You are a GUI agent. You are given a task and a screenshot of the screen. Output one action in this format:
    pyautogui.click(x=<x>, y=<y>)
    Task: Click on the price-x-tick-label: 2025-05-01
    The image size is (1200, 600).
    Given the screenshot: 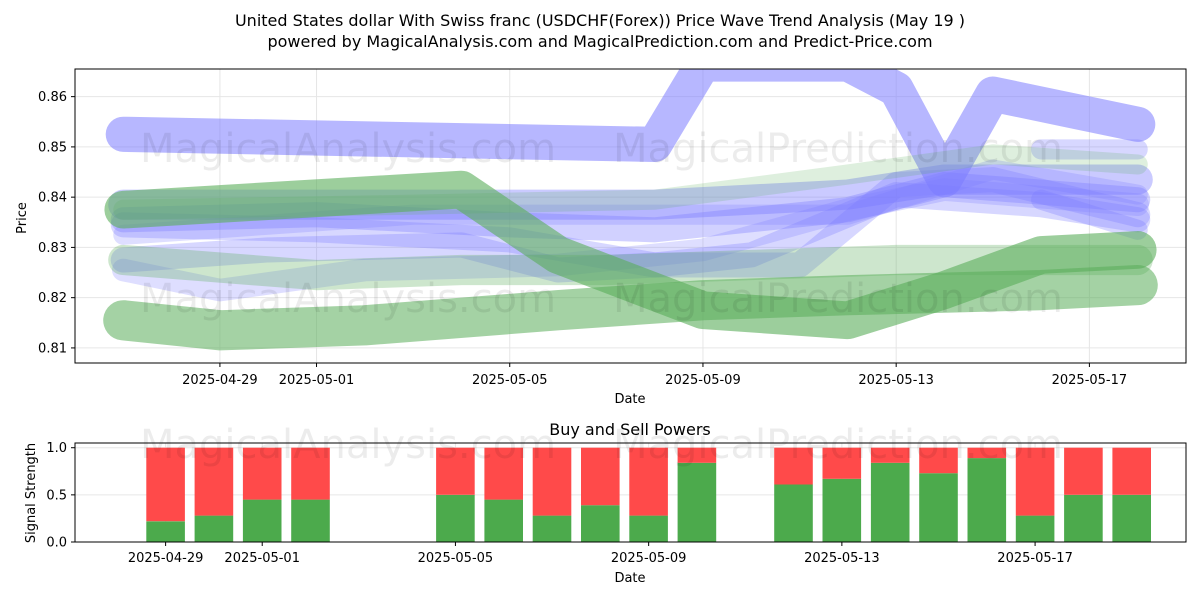 What is the action you would take?
    pyautogui.click(x=317, y=380)
    